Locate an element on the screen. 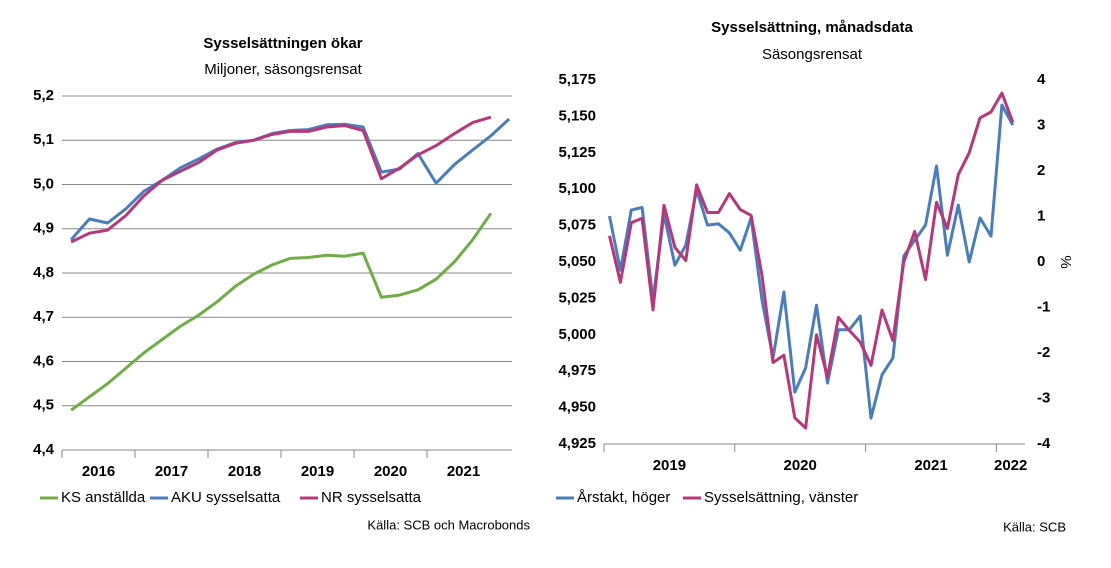  y-tick-label: 5,1 is located at coordinates (43, 139).